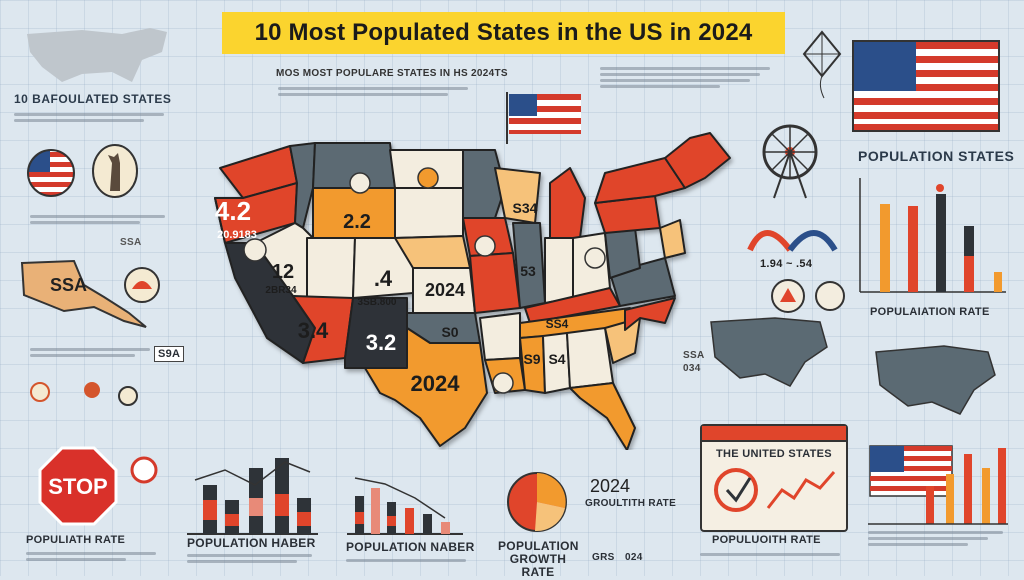 This screenshot has height=580, width=1024. What do you see at coordinates (672, 239) in the screenshot?
I see `state-new-jersey` at bounding box center [672, 239].